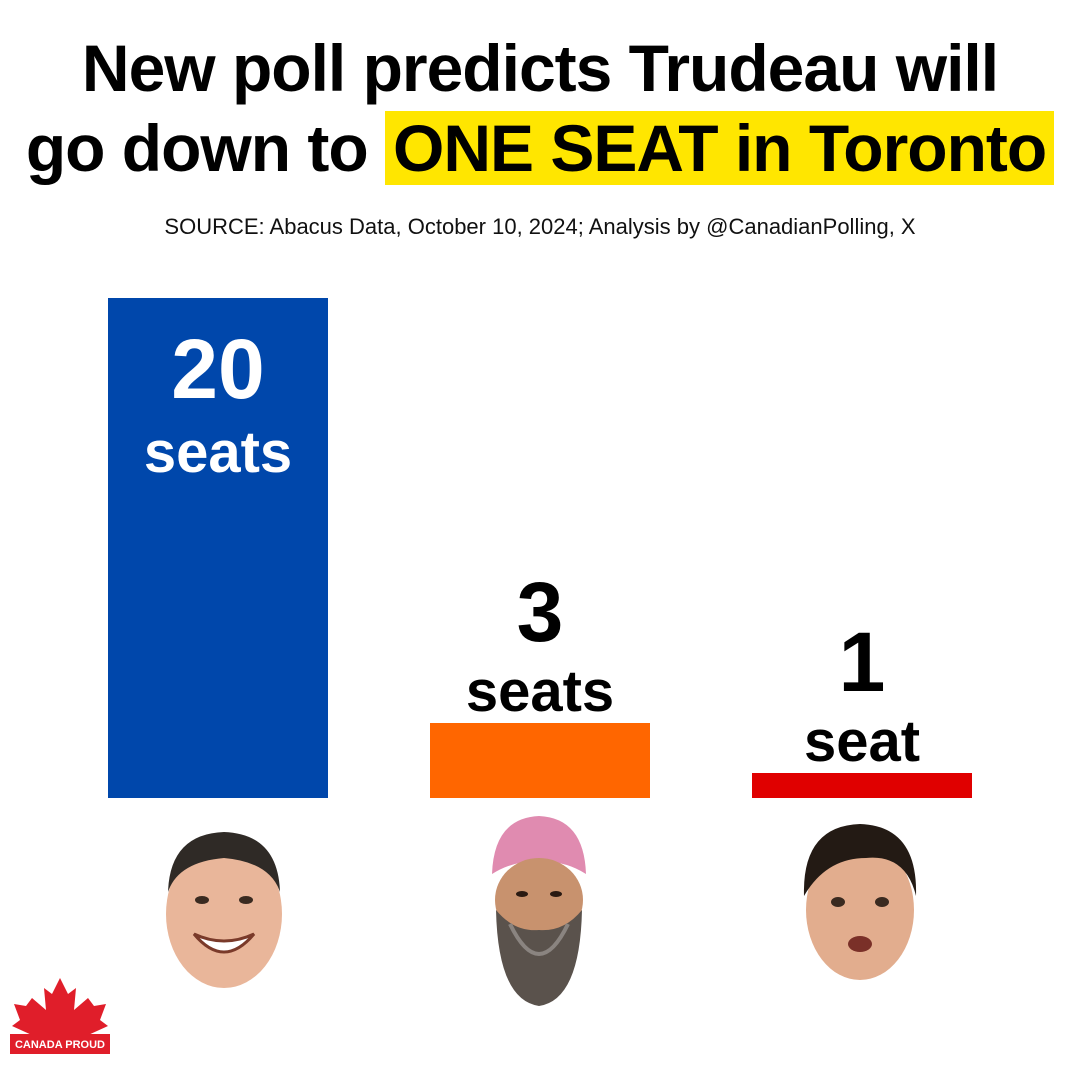 This screenshot has height=1080, width=1080. What do you see at coordinates (60, 1016) in the screenshot?
I see `canada-proud-maple-leaf-logo: CANADA PROUD` at bounding box center [60, 1016].